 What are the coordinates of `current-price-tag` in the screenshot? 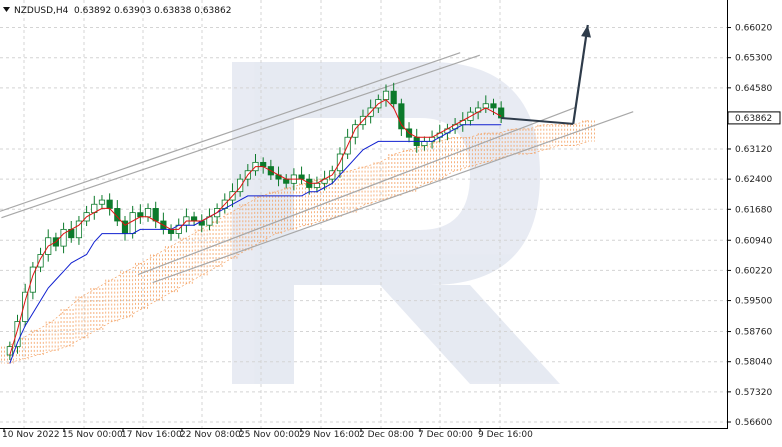 It's located at (754, 118).